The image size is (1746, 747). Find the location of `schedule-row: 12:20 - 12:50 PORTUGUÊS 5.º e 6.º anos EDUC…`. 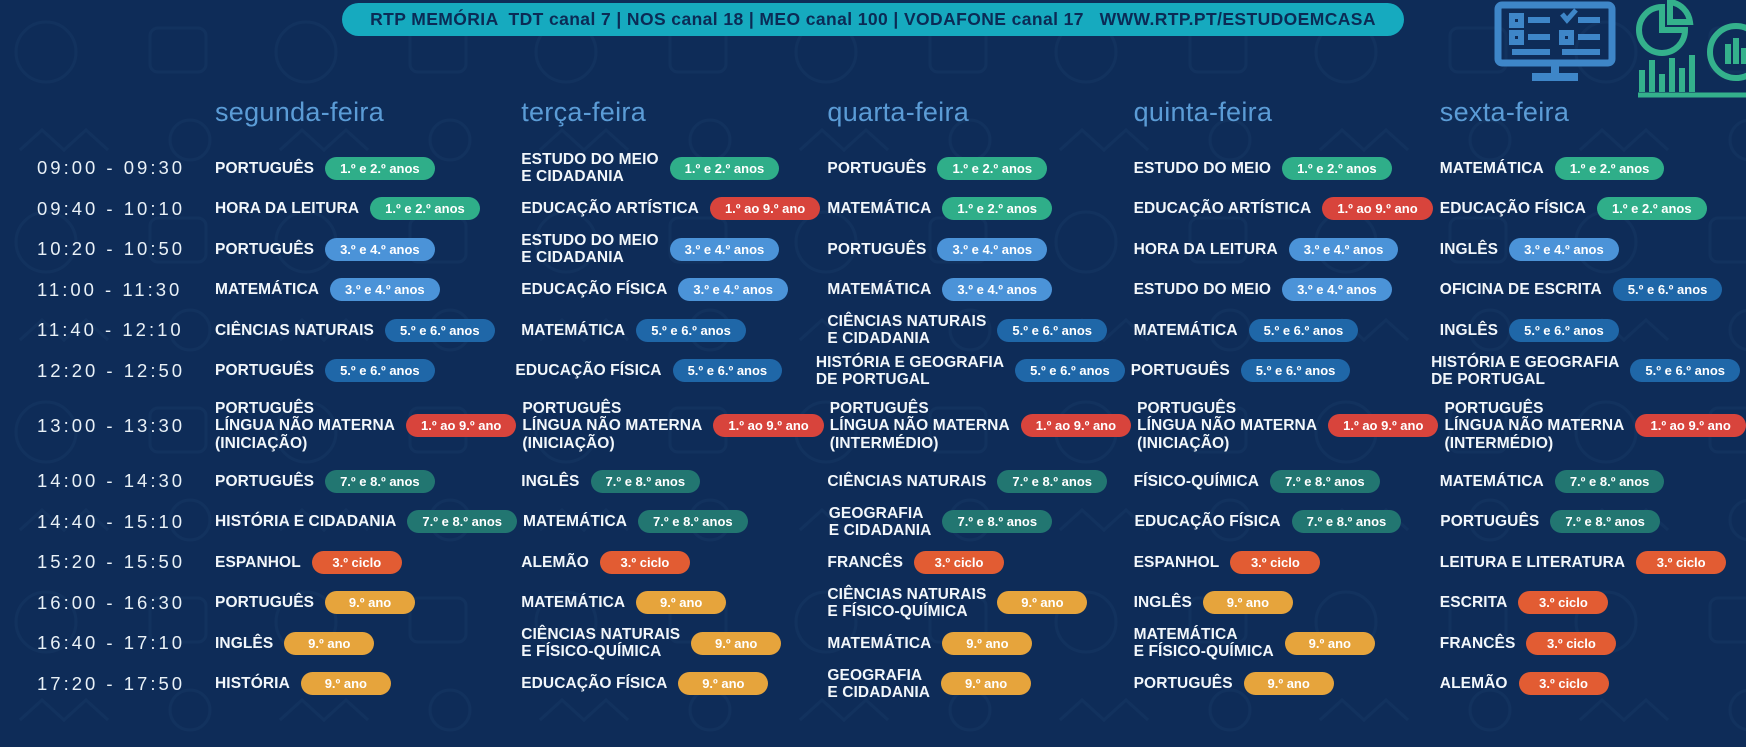

schedule-row: 12:20 - 12:50 PORTUGUÊS 5.º e 6.º anos EDUC… is located at coordinates (889, 371).